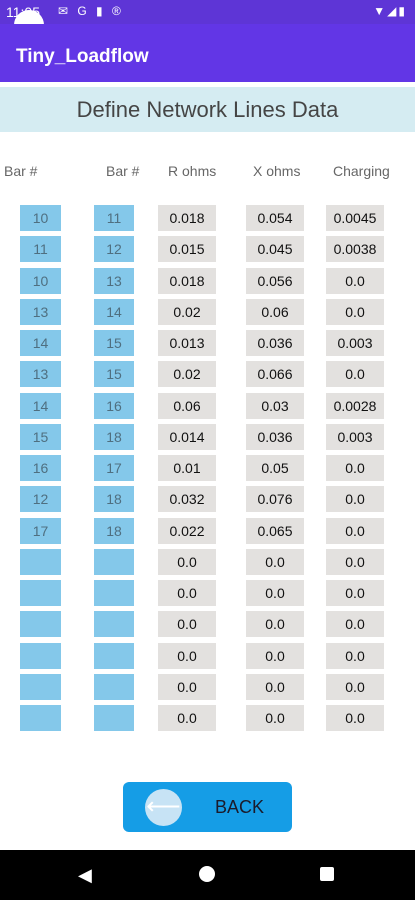 This screenshot has width=415, height=900. What do you see at coordinates (40, 531) in the screenshot?
I see `from-bar-field: 17` at bounding box center [40, 531].